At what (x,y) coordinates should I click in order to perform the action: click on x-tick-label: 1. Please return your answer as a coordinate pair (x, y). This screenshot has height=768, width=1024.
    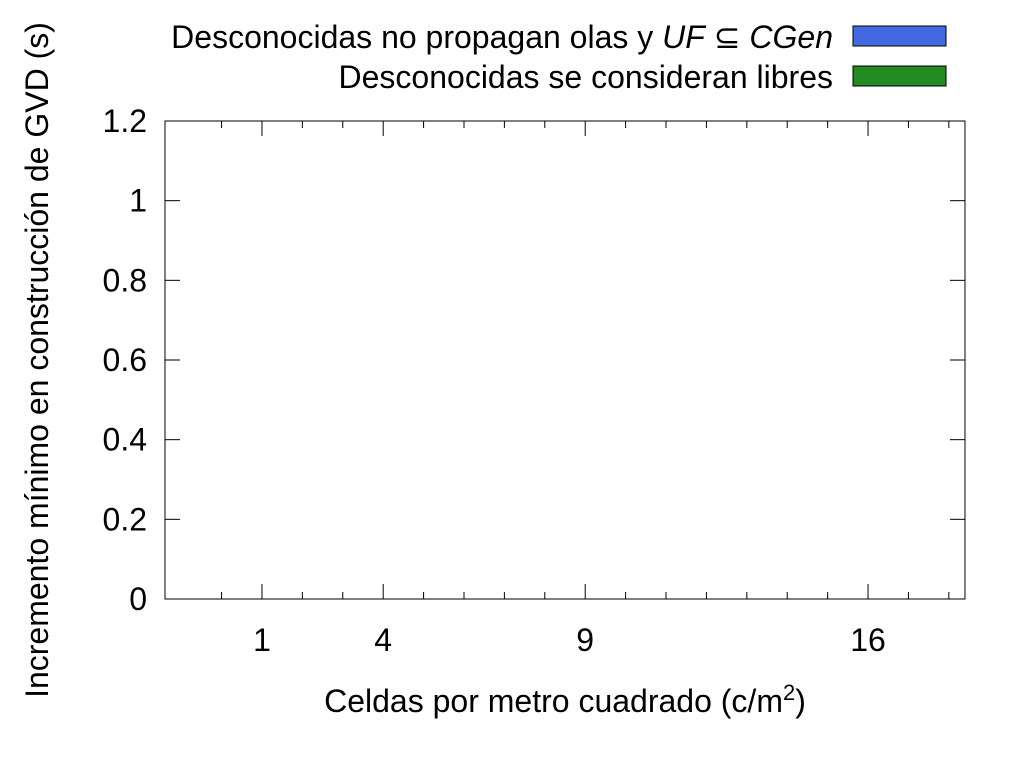
    Looking at the image, I should click on (262, 640).